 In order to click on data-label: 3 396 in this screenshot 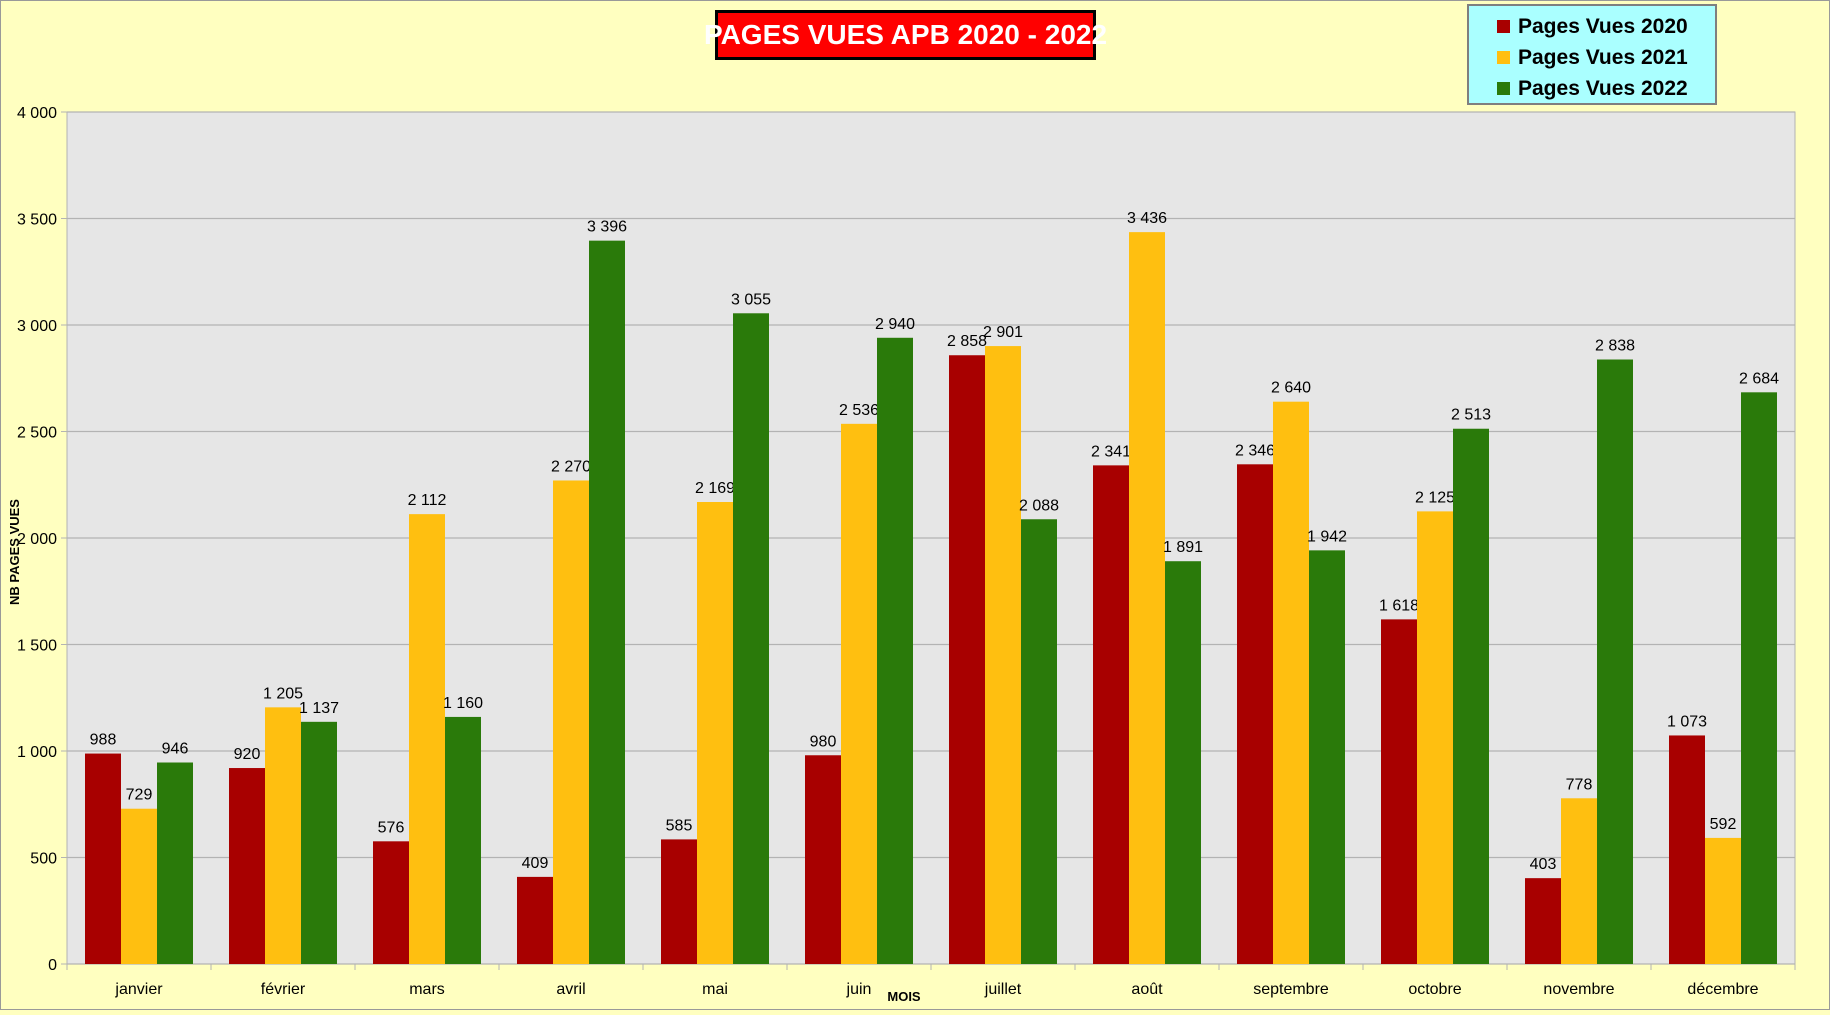, I will do `click(607, 227)`.